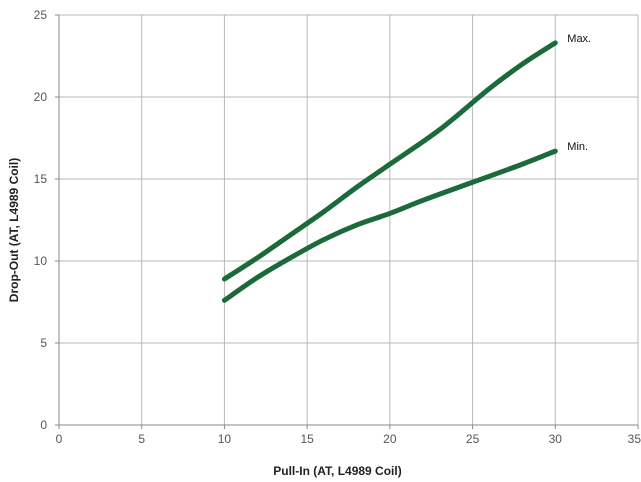  Describe the element at coordinates (41, 261) in the screenshot. I see `y-tick-label: 10` at that location.